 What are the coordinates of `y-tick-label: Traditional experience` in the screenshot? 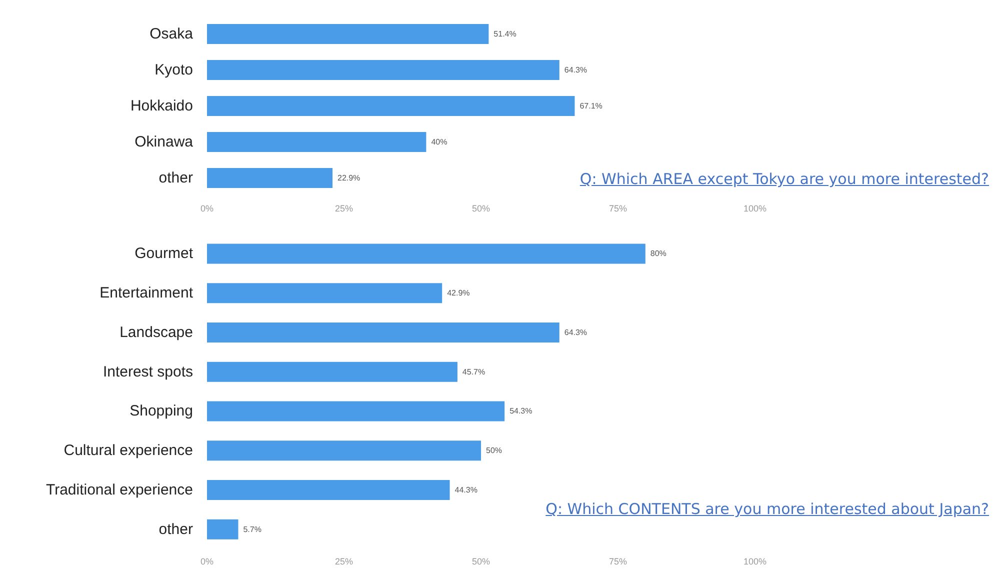 It's located at (119, 489).